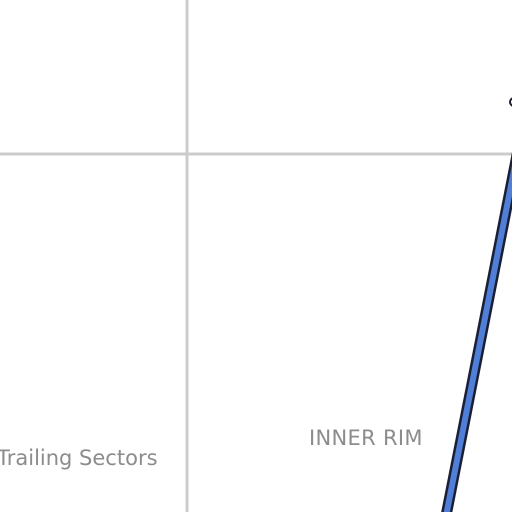 The image size is (512, 512). I want to click on route-band, so click(476, 331).